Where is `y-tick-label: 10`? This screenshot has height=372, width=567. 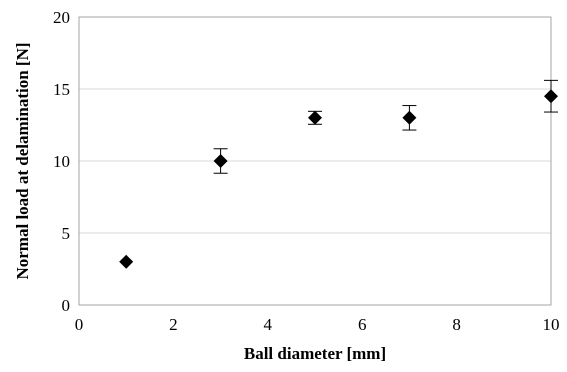
y-tick-label: 10 is located at coordinates (61, 161).